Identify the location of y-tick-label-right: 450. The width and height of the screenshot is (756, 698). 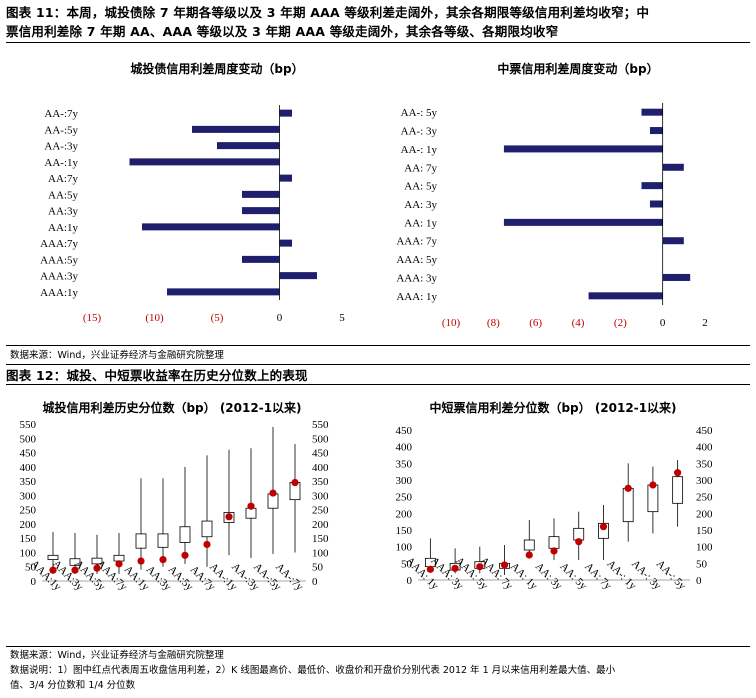
(704, 431).